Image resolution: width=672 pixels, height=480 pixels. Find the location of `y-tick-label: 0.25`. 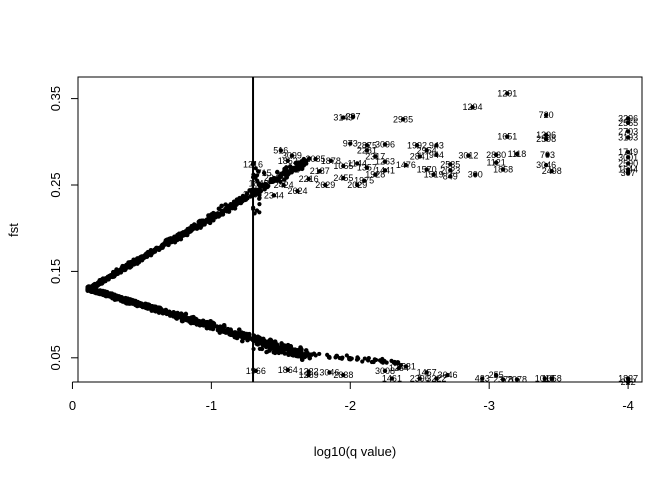

y-tick-label: 0.25 is located at coordinates (55, 184).